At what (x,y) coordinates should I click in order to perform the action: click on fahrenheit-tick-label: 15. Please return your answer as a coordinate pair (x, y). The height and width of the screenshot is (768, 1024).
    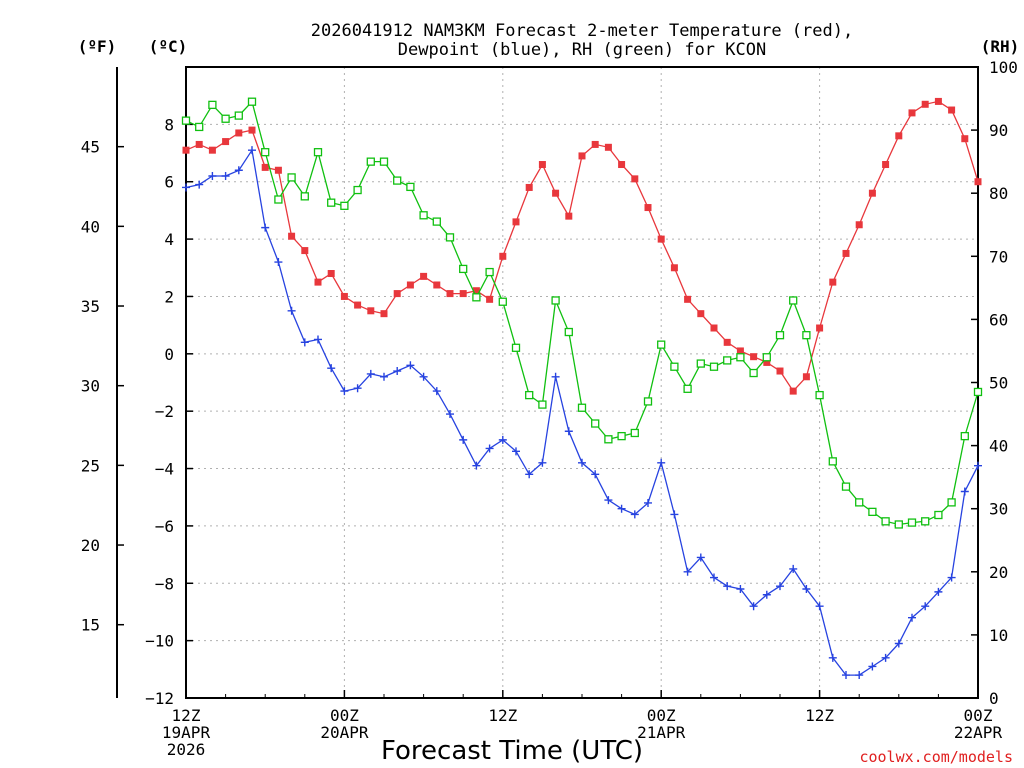
    Looking at the image, I should click on (90, 625).